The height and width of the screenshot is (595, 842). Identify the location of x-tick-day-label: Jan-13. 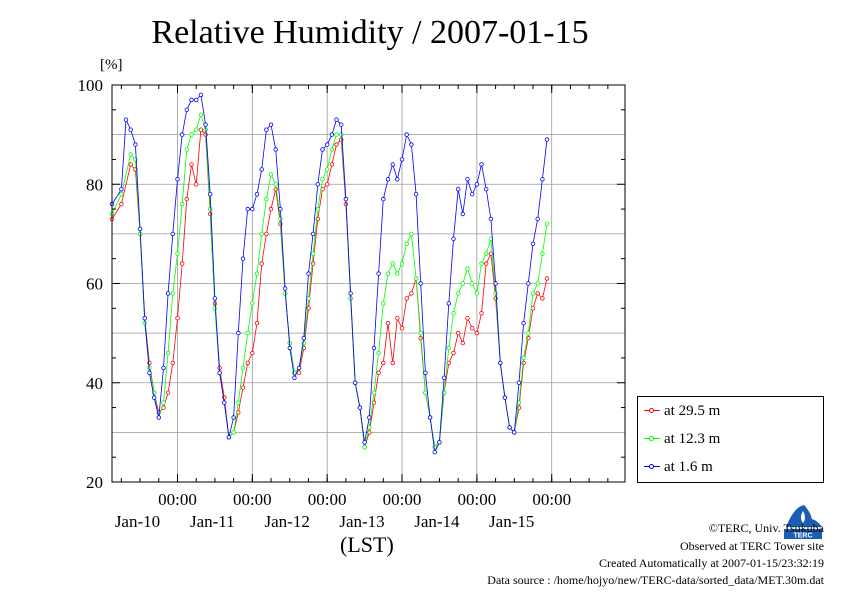
(361, 521).